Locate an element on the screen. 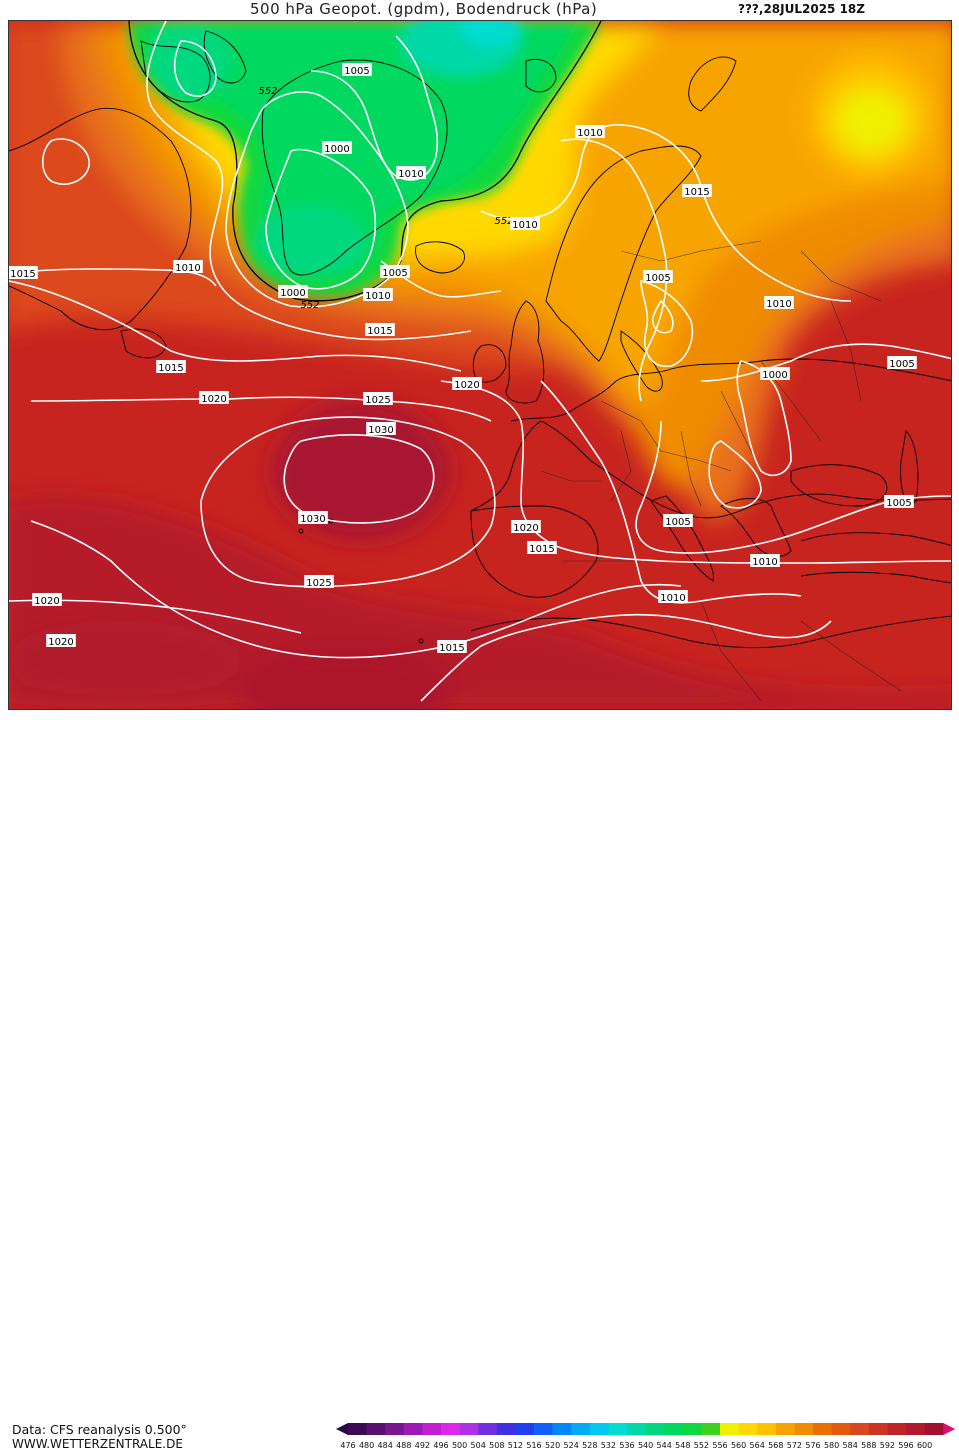 The height and width of the screenshot is (1451, 959). legend-tick-label: 564 is located at coordinates (757, 1445).